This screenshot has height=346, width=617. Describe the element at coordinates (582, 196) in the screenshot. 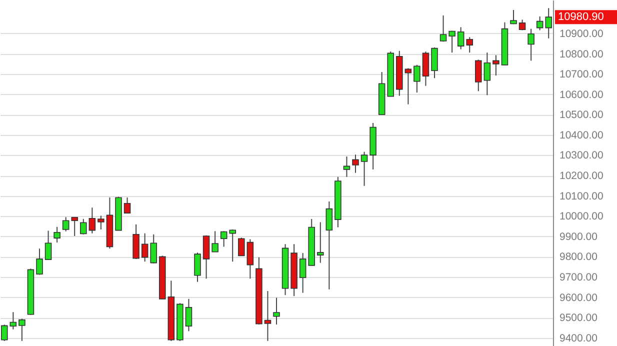

I see `y-tick-label: 10100.00` at that location.